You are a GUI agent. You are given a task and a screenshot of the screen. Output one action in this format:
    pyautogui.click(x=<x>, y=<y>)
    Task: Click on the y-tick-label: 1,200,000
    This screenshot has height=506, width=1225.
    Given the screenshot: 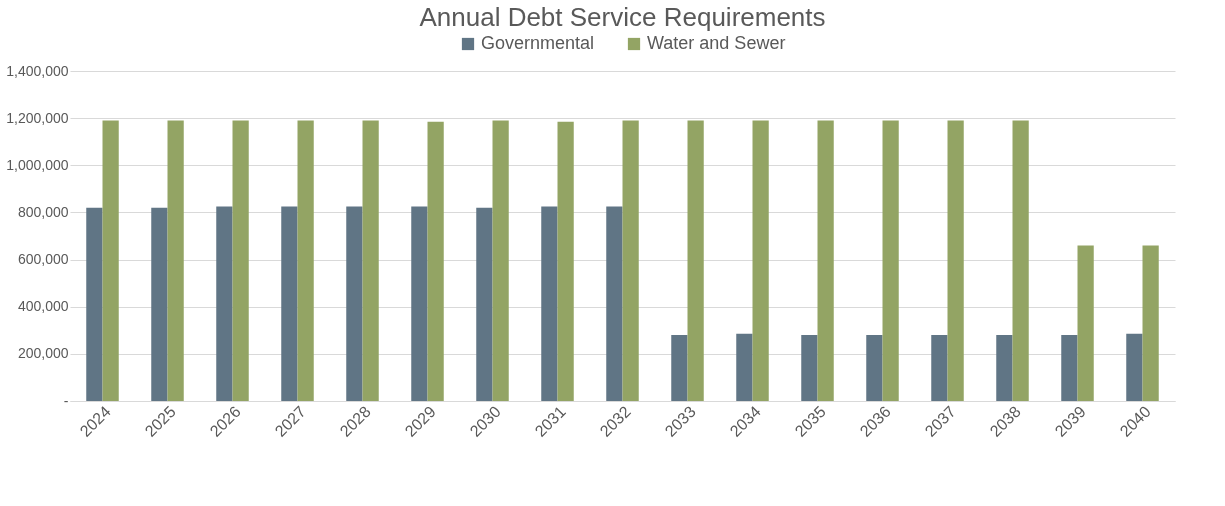 What is the action you would take?
    pyautogui.click(x=37, y=117)
    